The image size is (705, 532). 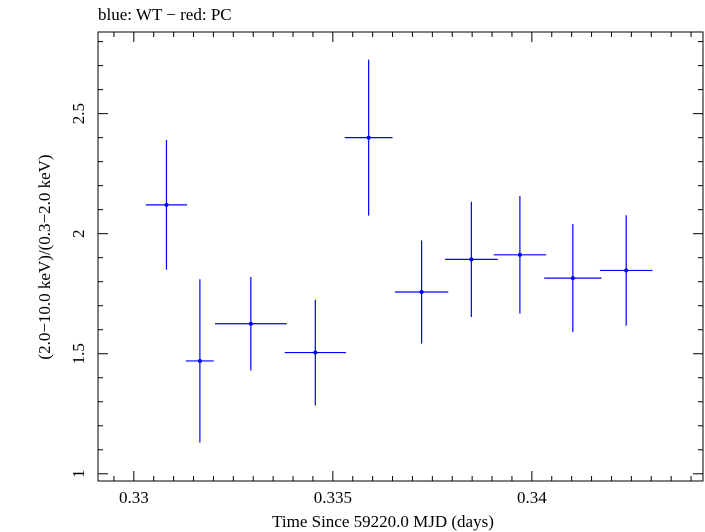 I want to click on chart-title: blue: WT − red: PC, so click(x=165, y=14).